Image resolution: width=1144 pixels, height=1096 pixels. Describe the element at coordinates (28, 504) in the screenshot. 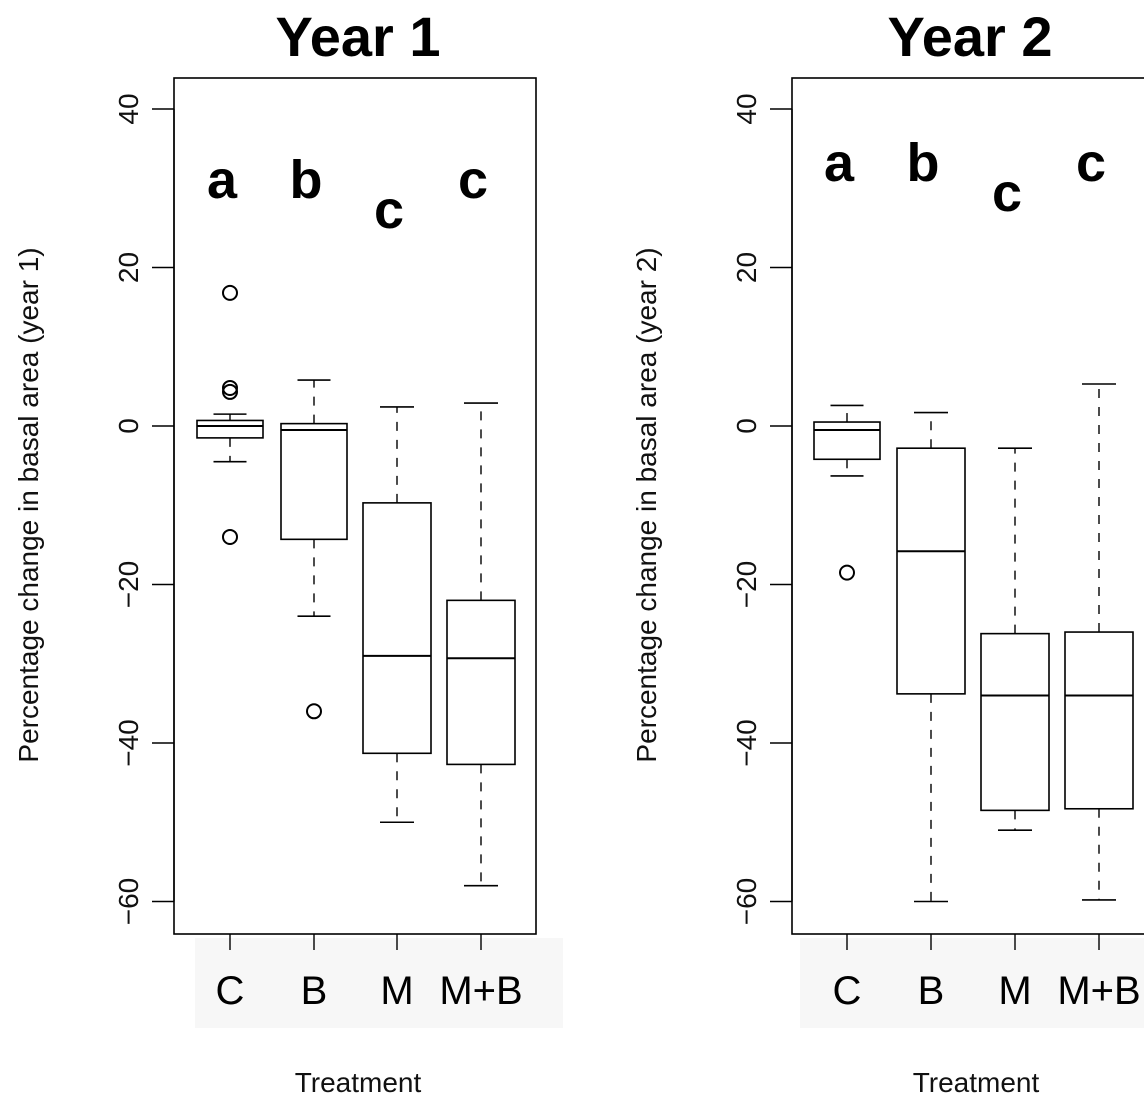

I see `y-axis-label: Percentage change in basal area (year 1)` at that location.